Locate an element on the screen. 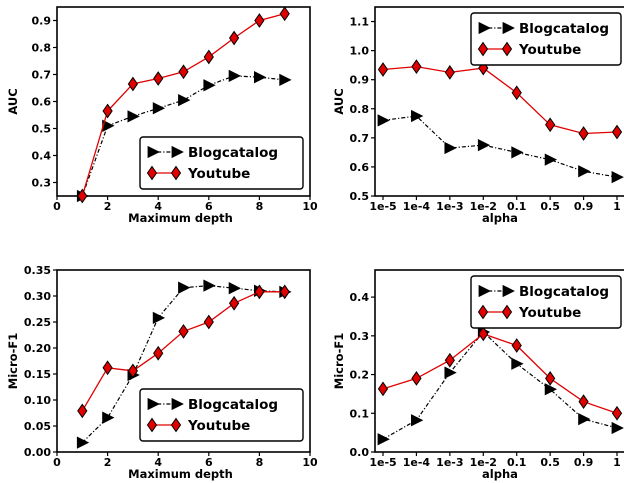 This screenshot has height=483, width=624. y-tick-label: 0.05 is located at coordinates (37, 426).